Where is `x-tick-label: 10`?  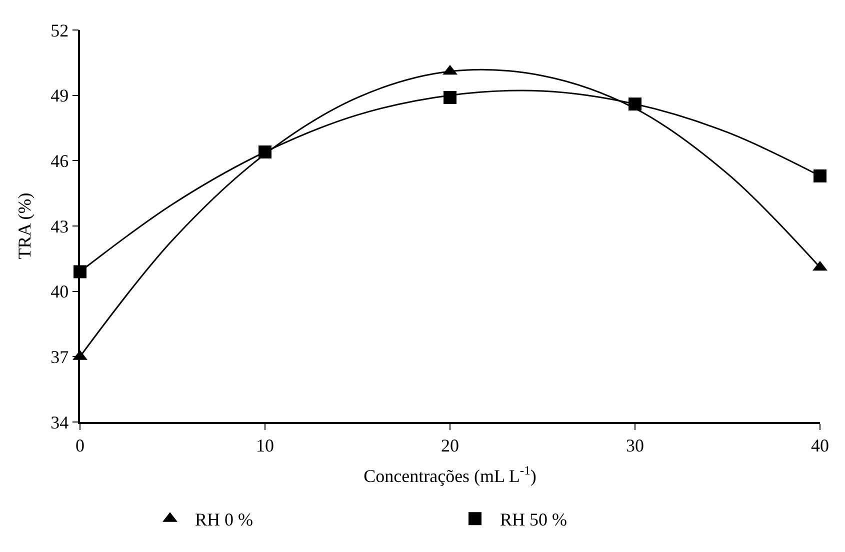 x-tick-label: 10 is located at coordinates (265, 445).